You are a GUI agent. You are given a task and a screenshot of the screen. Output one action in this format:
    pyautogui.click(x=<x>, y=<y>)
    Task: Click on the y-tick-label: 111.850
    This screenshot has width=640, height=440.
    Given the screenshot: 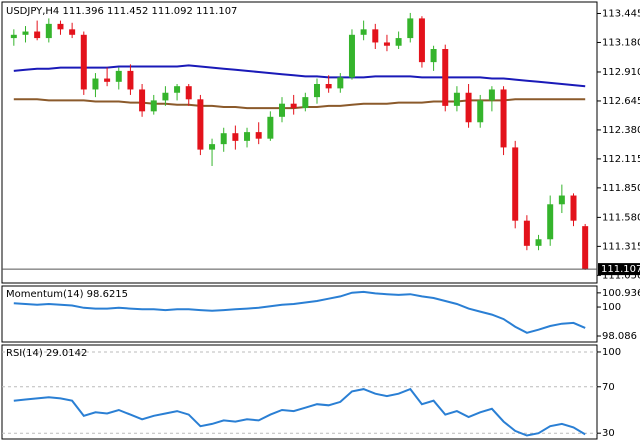 What is the action you would take?
    pyautogui.click(x=621, y=188)
    